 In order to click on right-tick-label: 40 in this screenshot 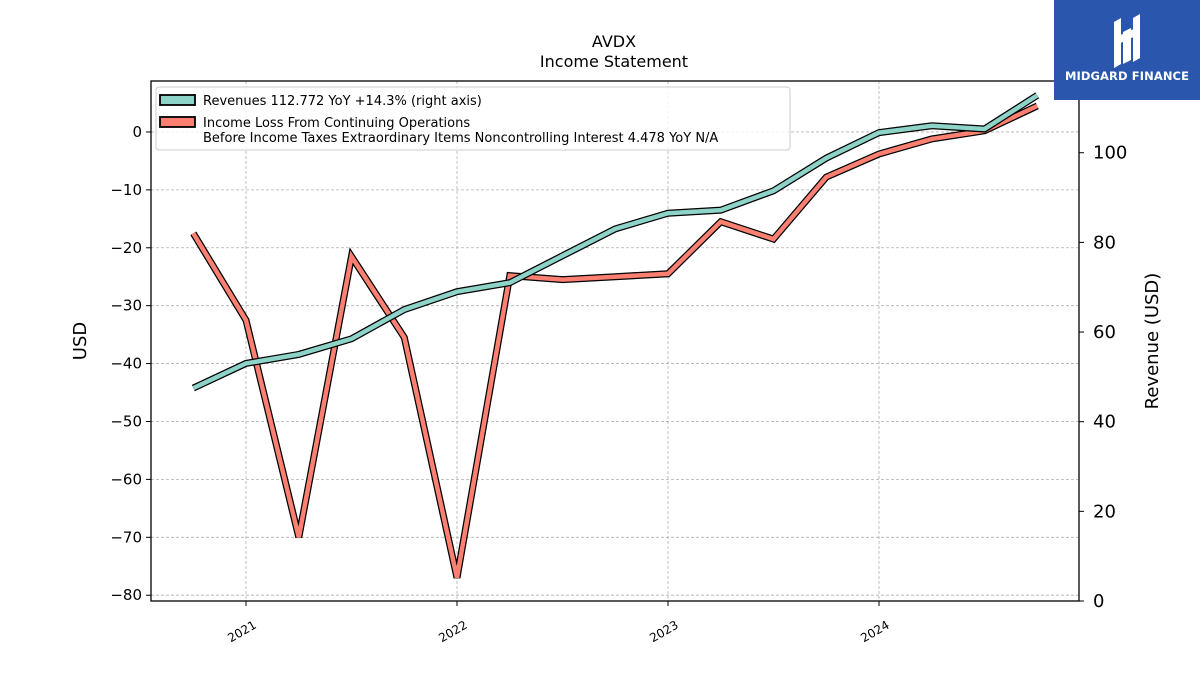, I will do `click(1104, 422)`.